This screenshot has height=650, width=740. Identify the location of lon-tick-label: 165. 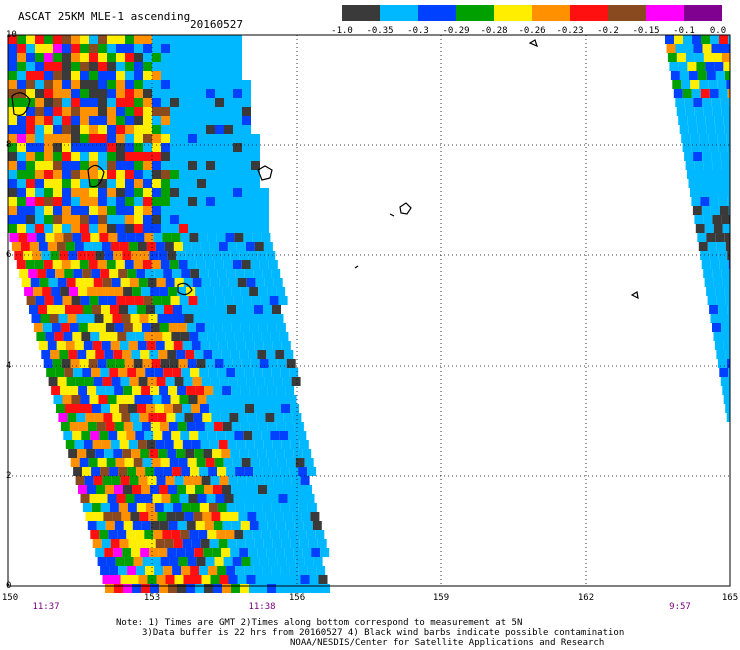
(730, 598).